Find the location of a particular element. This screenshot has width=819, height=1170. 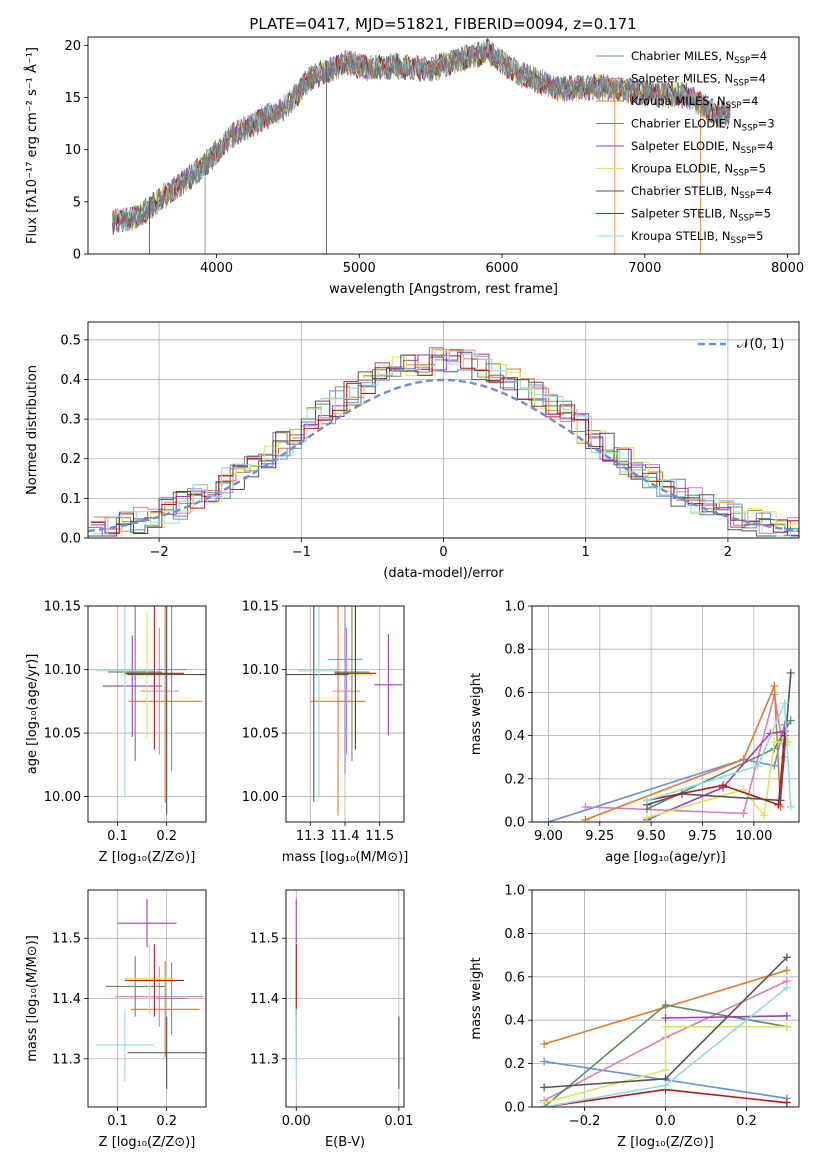

y-tick-label: 0.2 is located at coordinates (70, 459).